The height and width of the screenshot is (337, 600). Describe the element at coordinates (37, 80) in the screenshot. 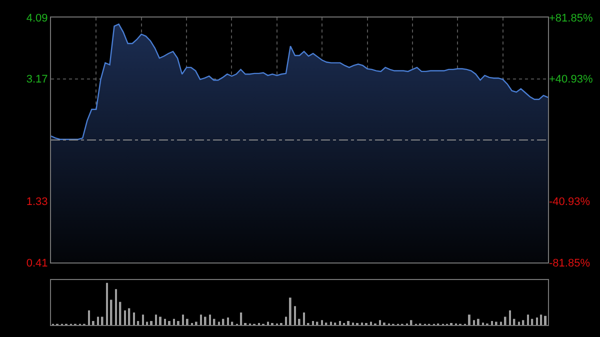

I see `y-tick-label: 3.17` at that location.